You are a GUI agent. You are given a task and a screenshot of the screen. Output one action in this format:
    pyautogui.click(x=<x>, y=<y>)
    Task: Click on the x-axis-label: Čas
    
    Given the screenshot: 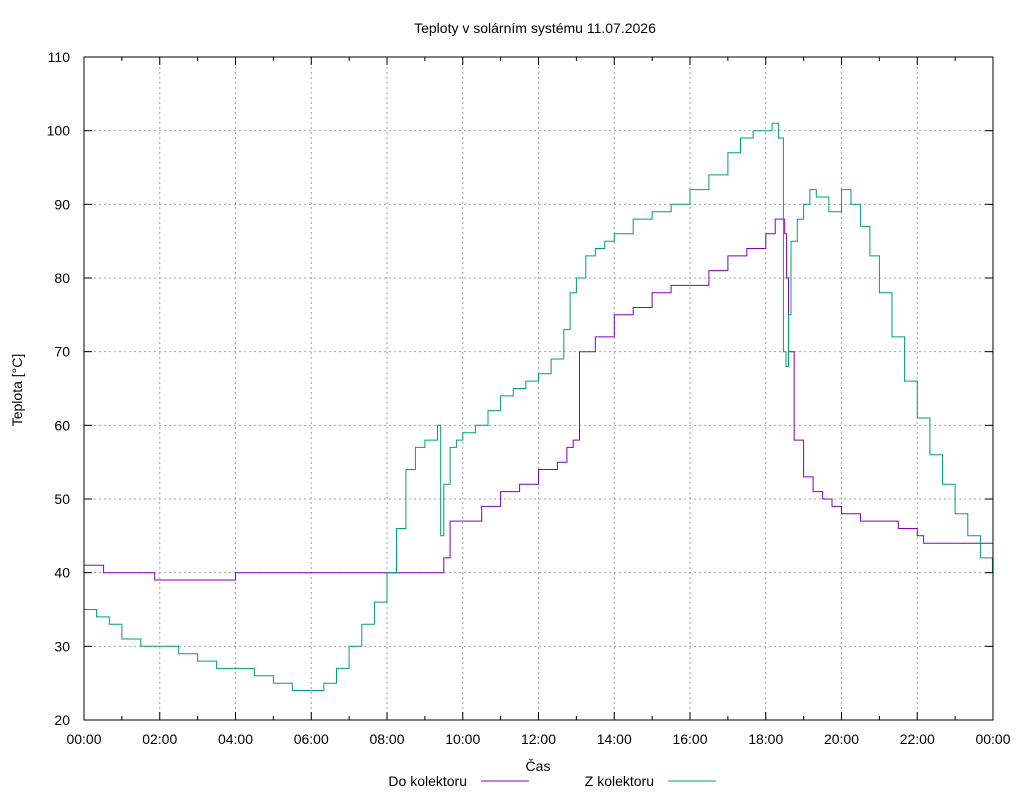 What is the action you would take?
    pyautogui.click(x=538, y=766)
    